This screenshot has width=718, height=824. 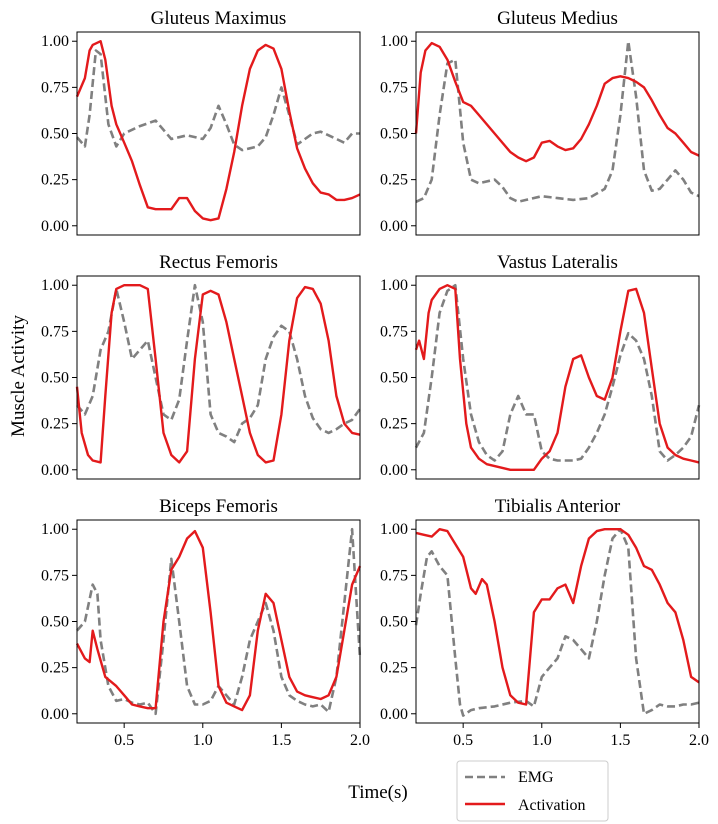 I want to click on panel-title: Rectus Femoris, so click(x=218, y=262).